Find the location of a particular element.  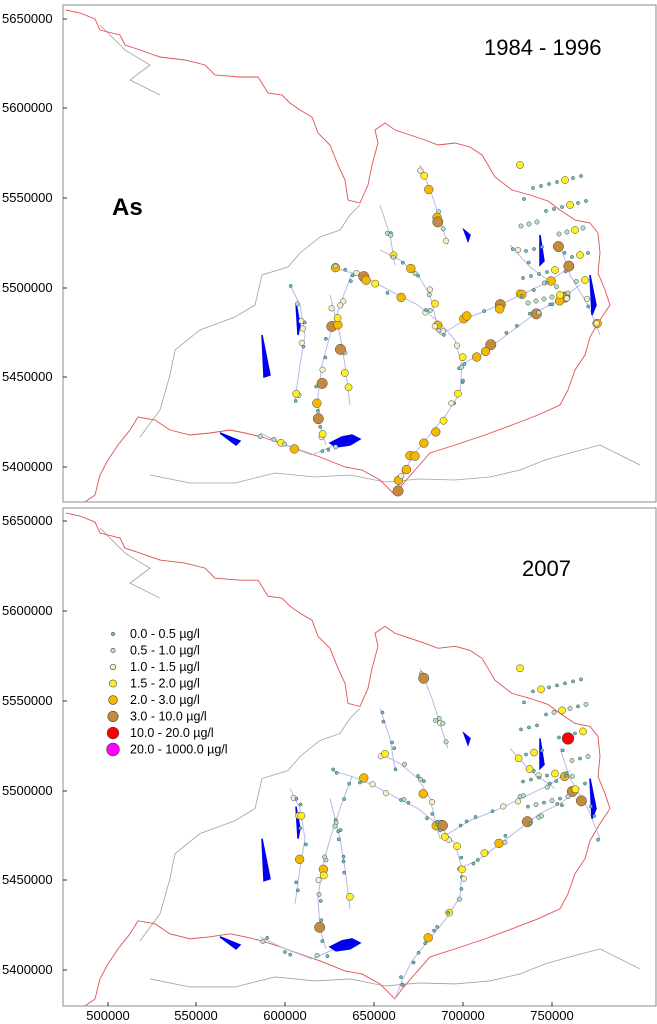

legend-label: 2.0 - 3.0 µg/l is located at coordinates (165, 700).